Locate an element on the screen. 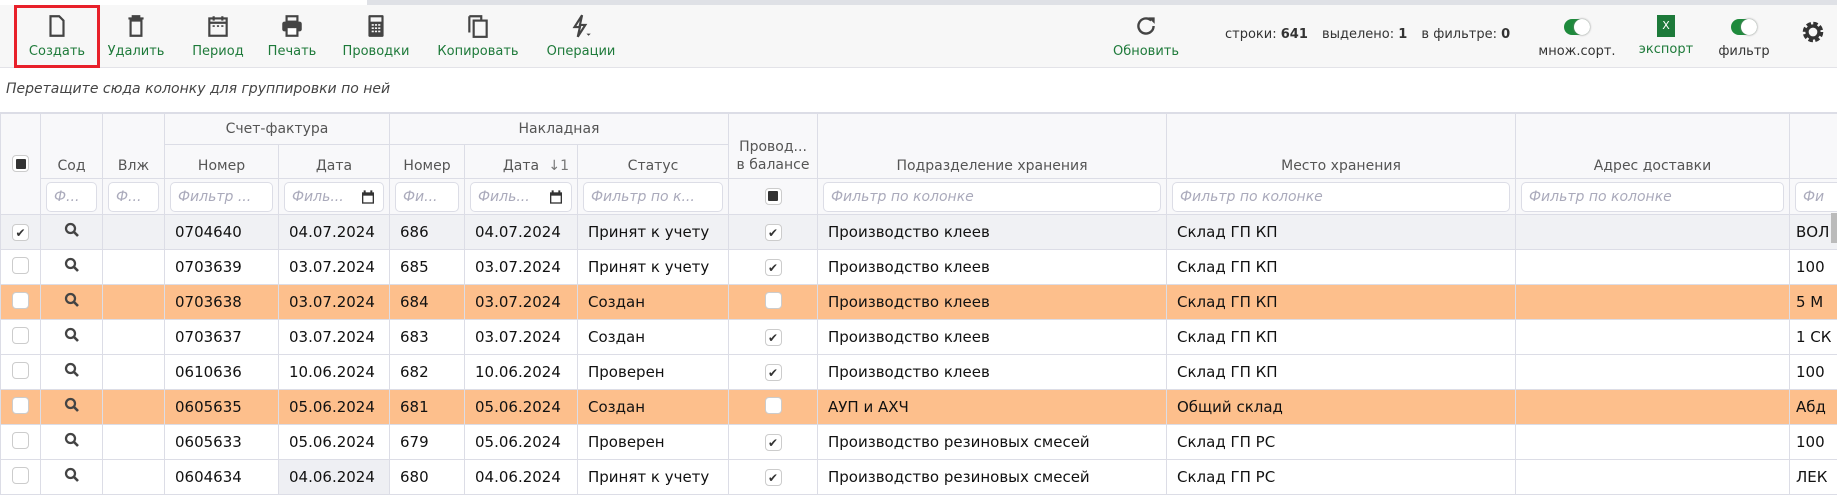 This screenshot has width=1837, height=495. operations-button: Операции is located at coordinates (581, 36).